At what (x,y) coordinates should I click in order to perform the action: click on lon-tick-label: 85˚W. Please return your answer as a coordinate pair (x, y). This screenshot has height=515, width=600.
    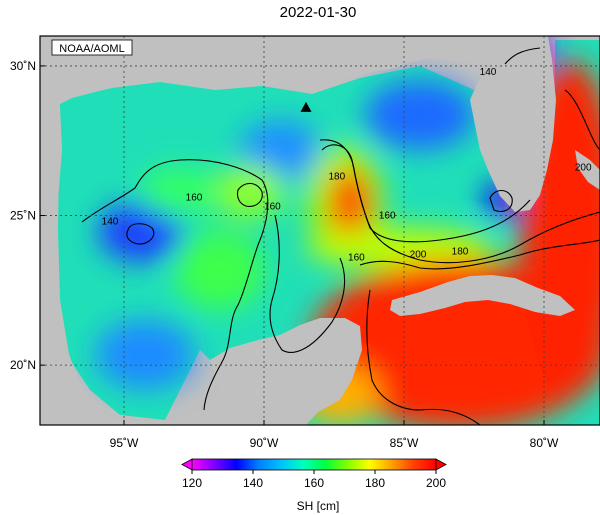
    Looking at the image, I should click on (404, 443).